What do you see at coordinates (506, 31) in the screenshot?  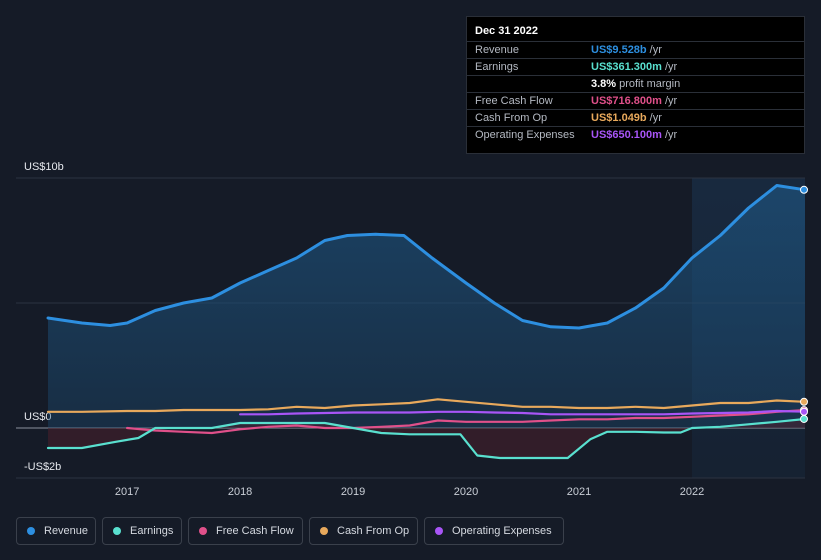 I see `tooltip-date: Dec 31 2022` at bounding box center [506, 31].